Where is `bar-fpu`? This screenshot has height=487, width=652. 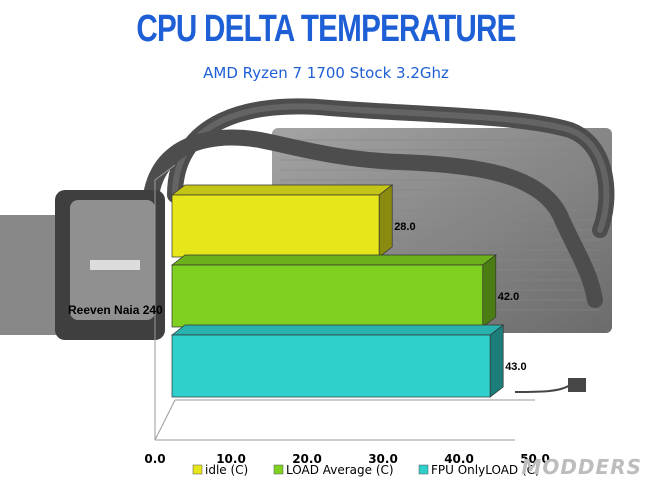 bar-fpu is located at coordinates (337, 361).